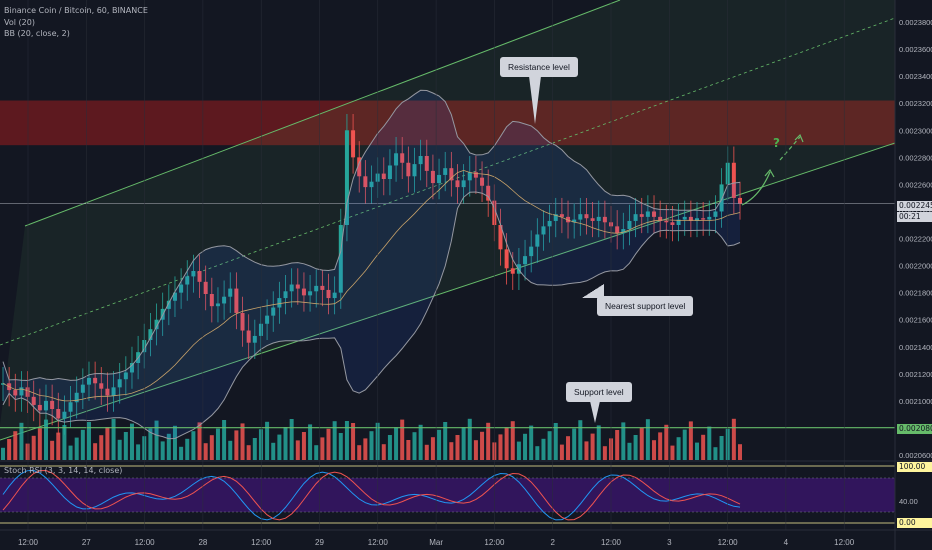  Describe the element at coordinates (915, 293) in the screenshot. I see `y-tick-label: 0.0021800` at that location.